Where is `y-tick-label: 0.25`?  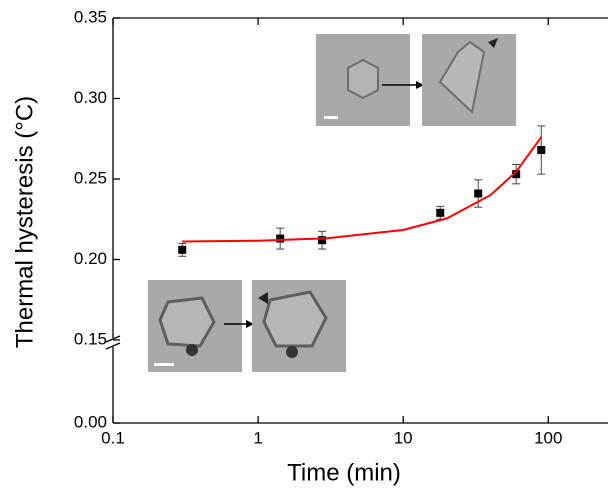 y-tick-label: 0.25 is located at coordinates (90, 177).